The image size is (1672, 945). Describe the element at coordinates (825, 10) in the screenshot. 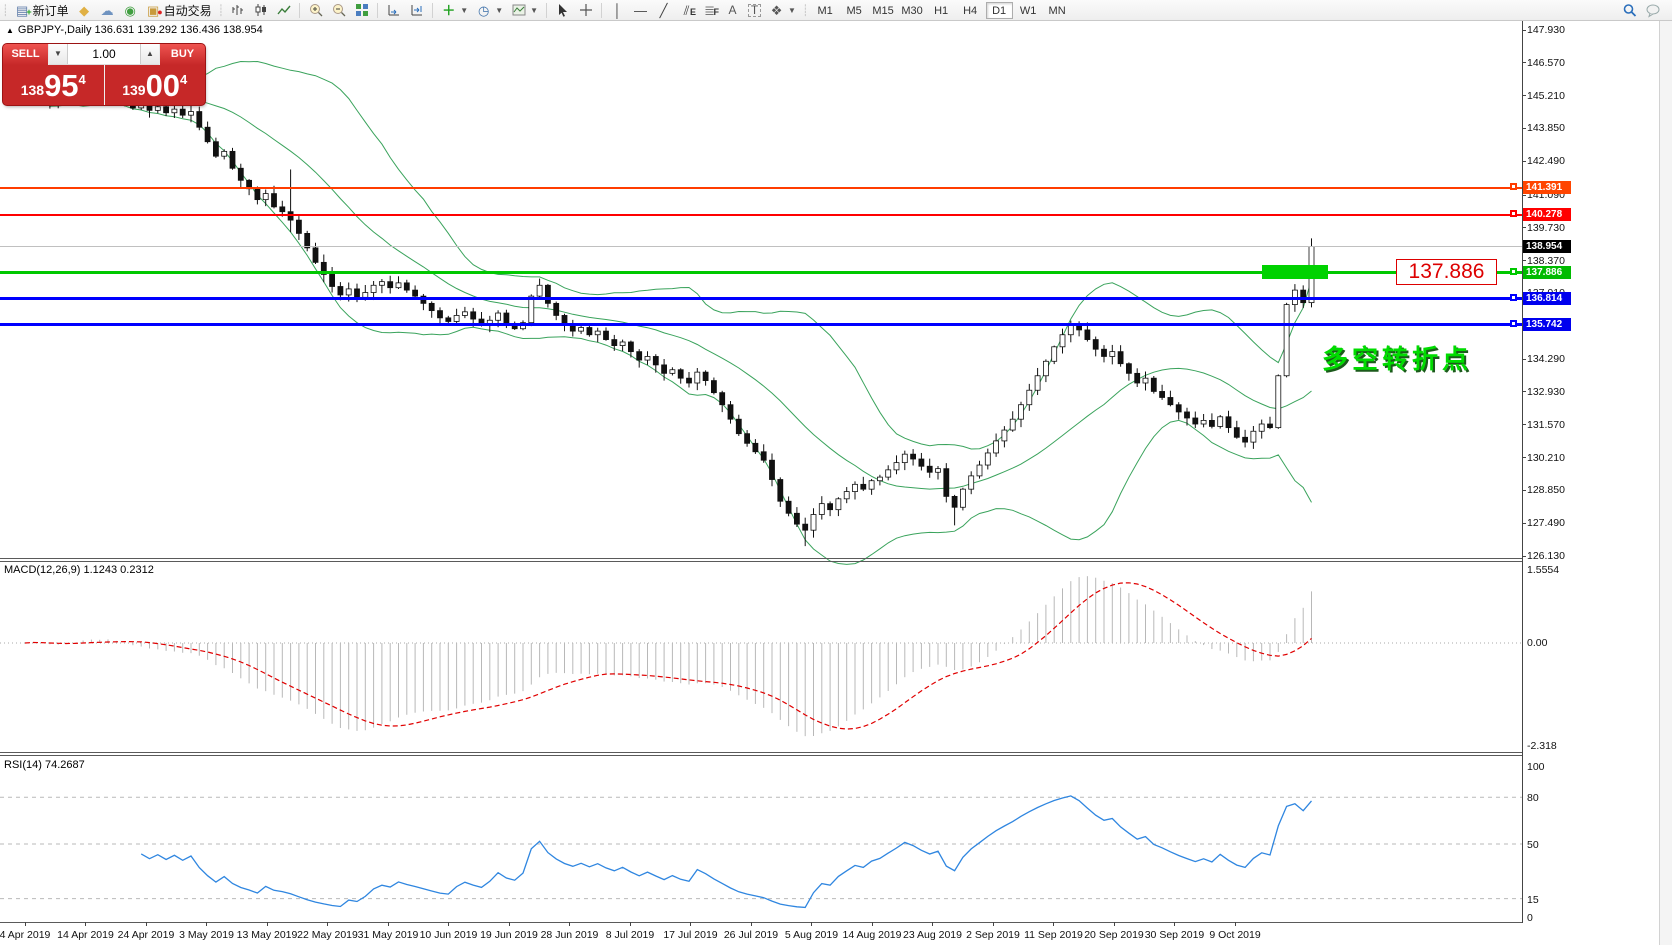

I see `timeframe-M1: M1` at that location.